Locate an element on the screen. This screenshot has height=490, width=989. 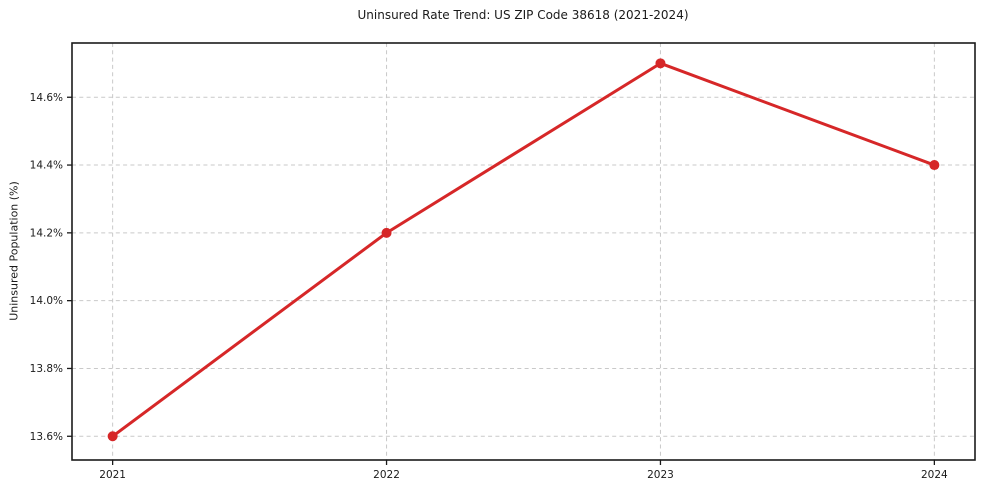
y-tick-label: 14.2% is located at coordinates (46, 233).